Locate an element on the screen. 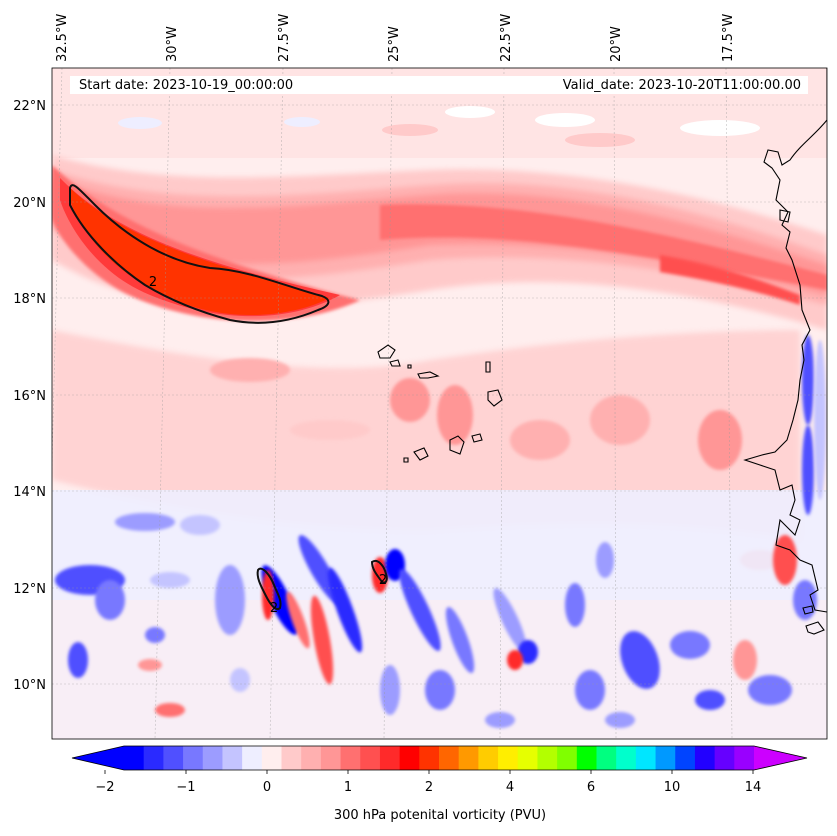 The image size is (837, 836). colorbar-title: 300 hPa potenital vorticity (PVU) is located at coordinates (440, 815).